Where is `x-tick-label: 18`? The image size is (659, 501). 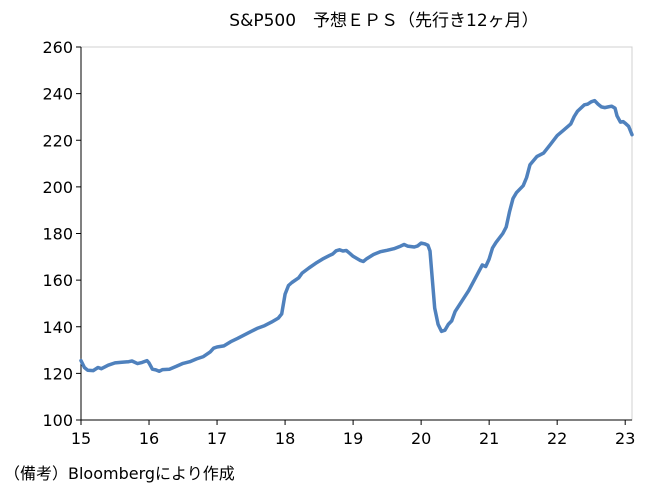 x-tick-label: 18 is located at coordinates (285, 438).